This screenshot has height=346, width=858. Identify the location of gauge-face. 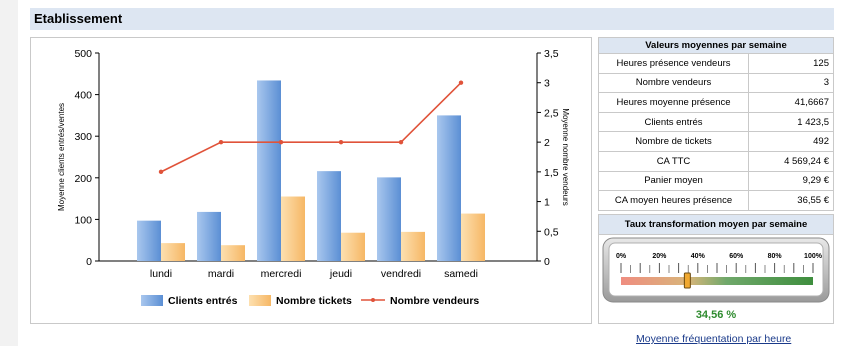
(716, 269).